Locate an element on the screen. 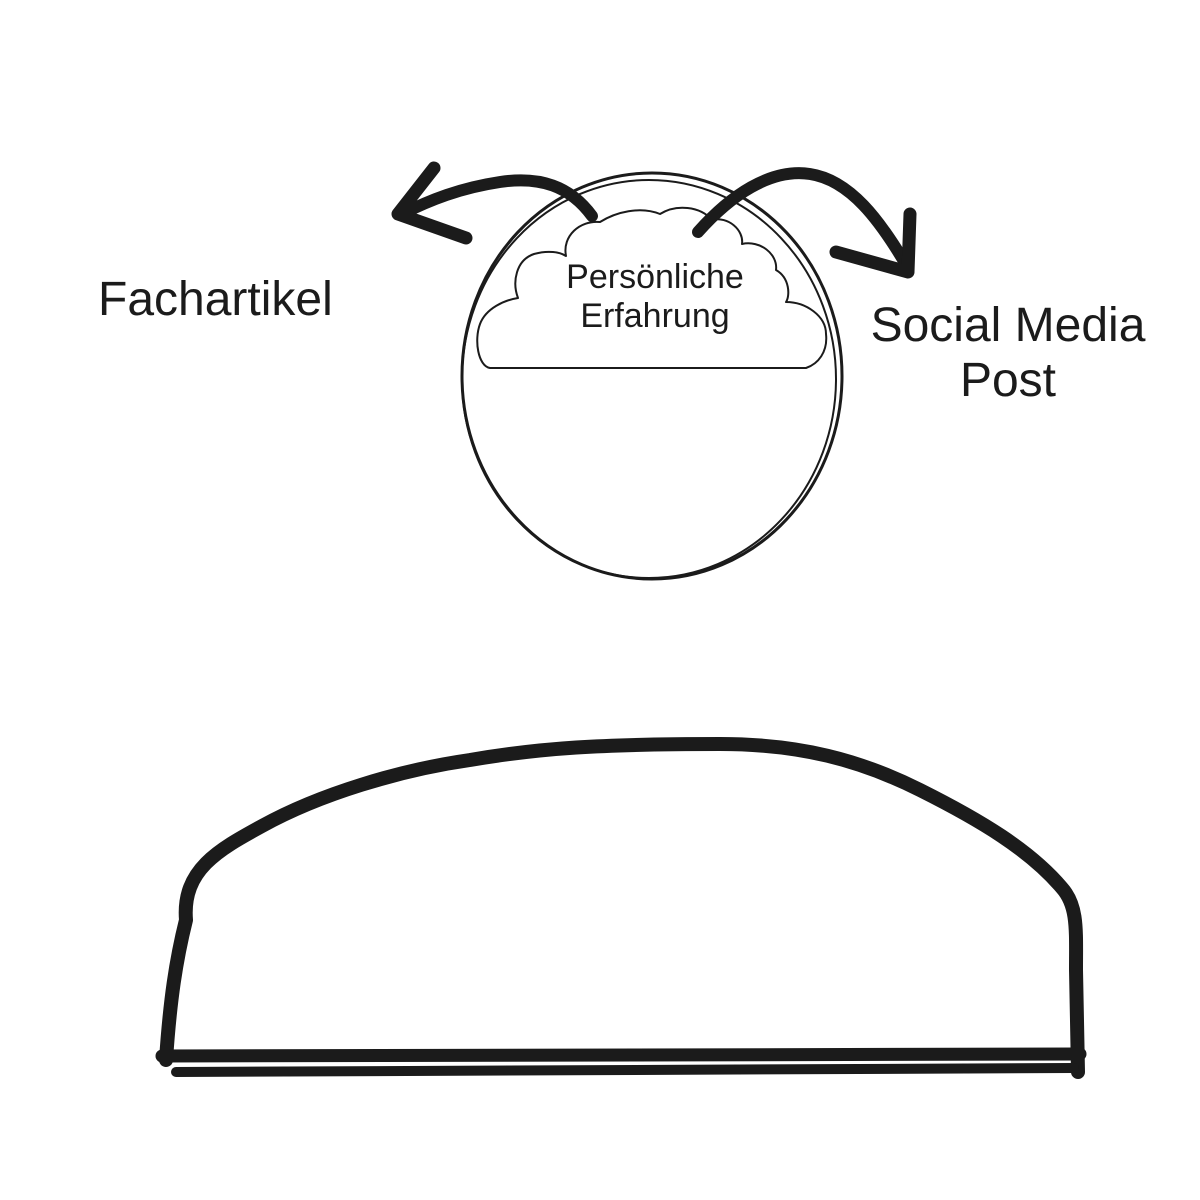 The image size is (1200, 1200). label-cloud-line1: Persönliche is located at coordinates (655, 277).